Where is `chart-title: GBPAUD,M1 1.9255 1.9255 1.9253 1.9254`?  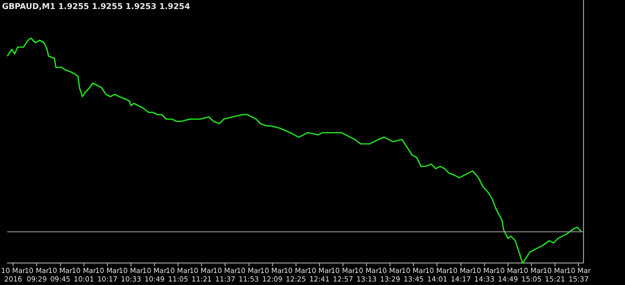 chart-title: GBPAUD,M1 1.9255 1.9255 1.9253 1.9254 is located at coordinates (96, 6).